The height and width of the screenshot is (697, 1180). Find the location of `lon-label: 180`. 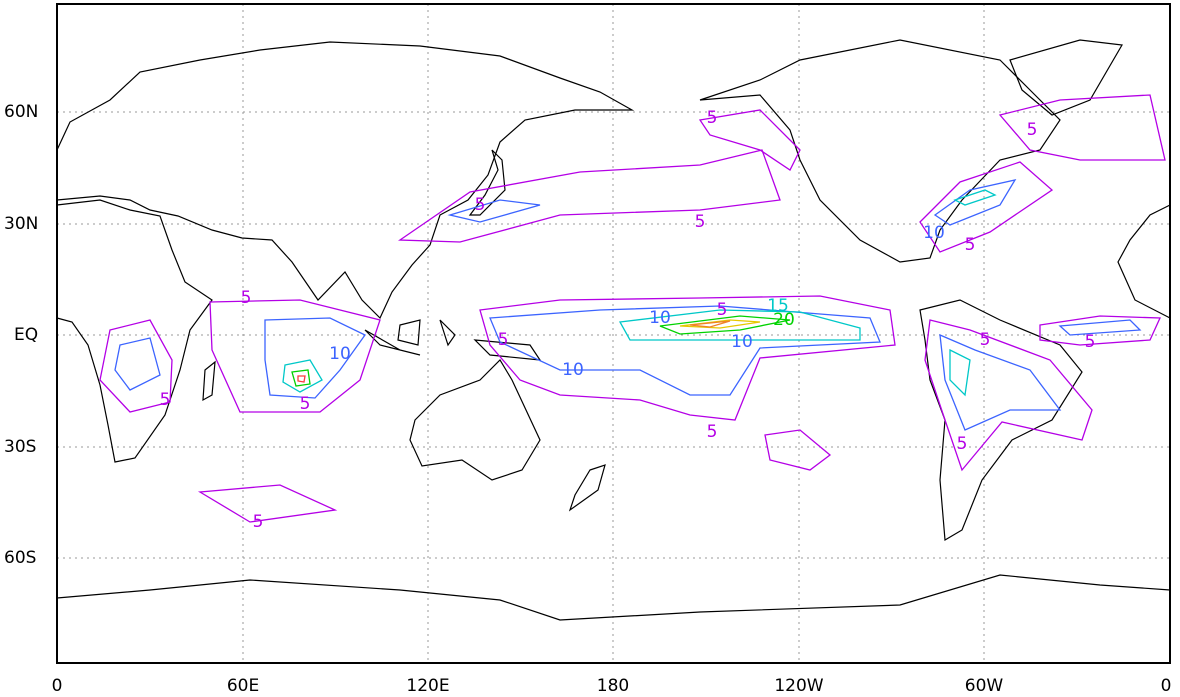

lon-label: 180 is located at coordinates (613, 686).